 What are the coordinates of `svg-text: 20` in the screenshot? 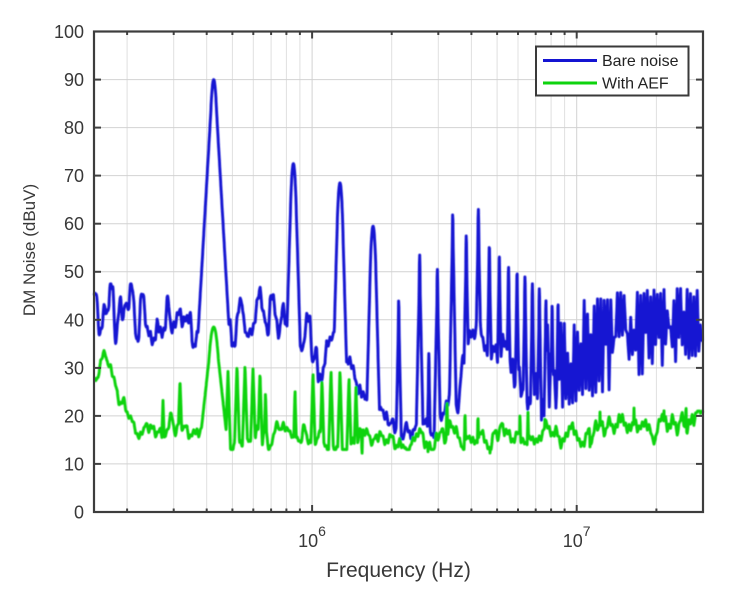 It's located at (74, 416).